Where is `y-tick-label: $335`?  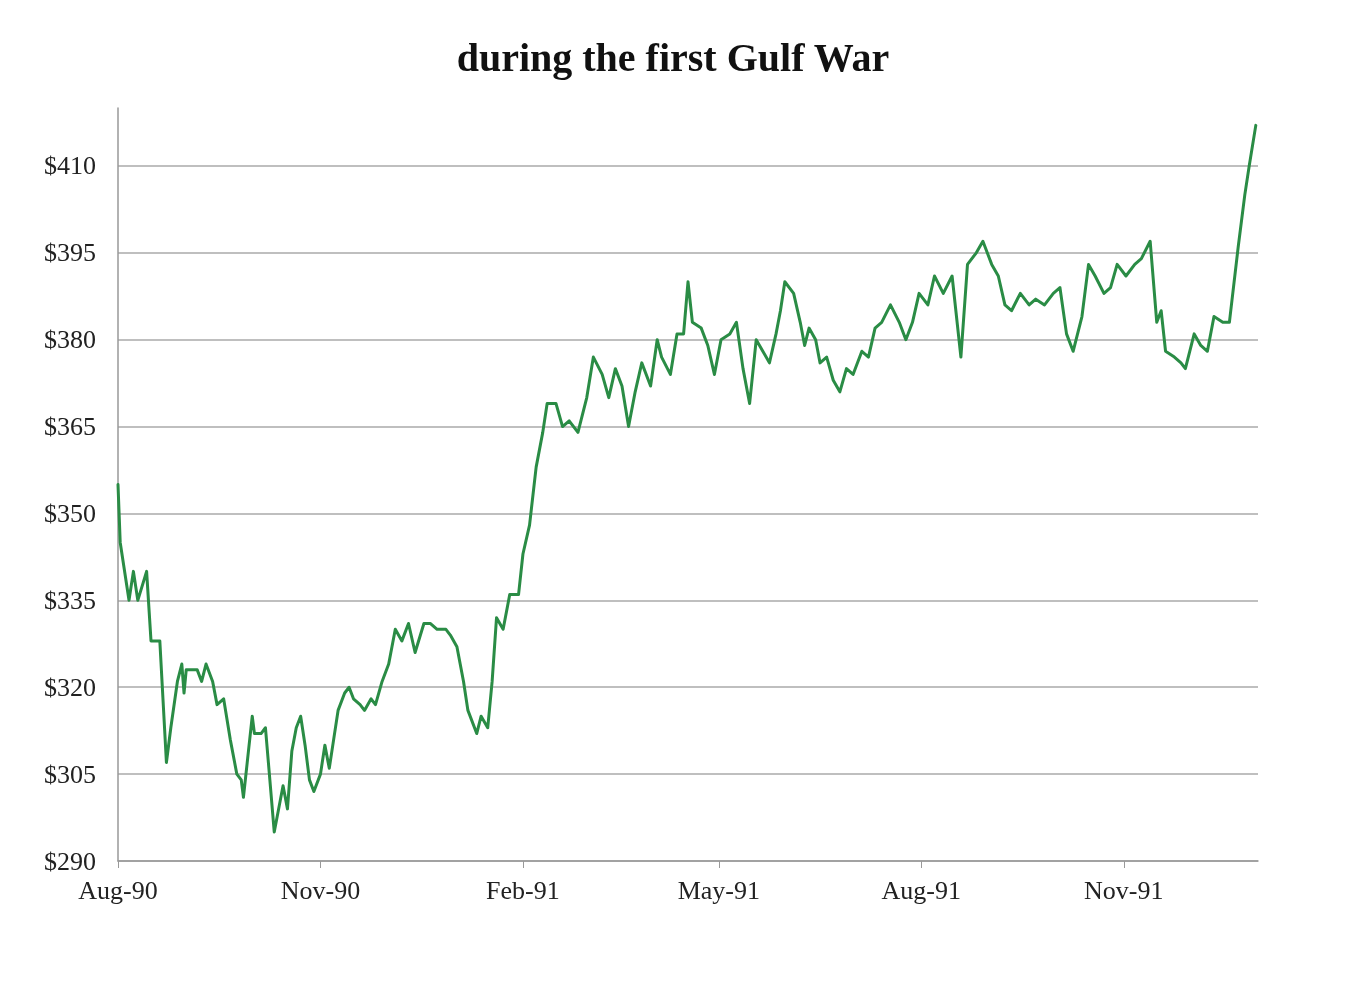
y-tick-label: $335 is located at coordinates (70, 600).